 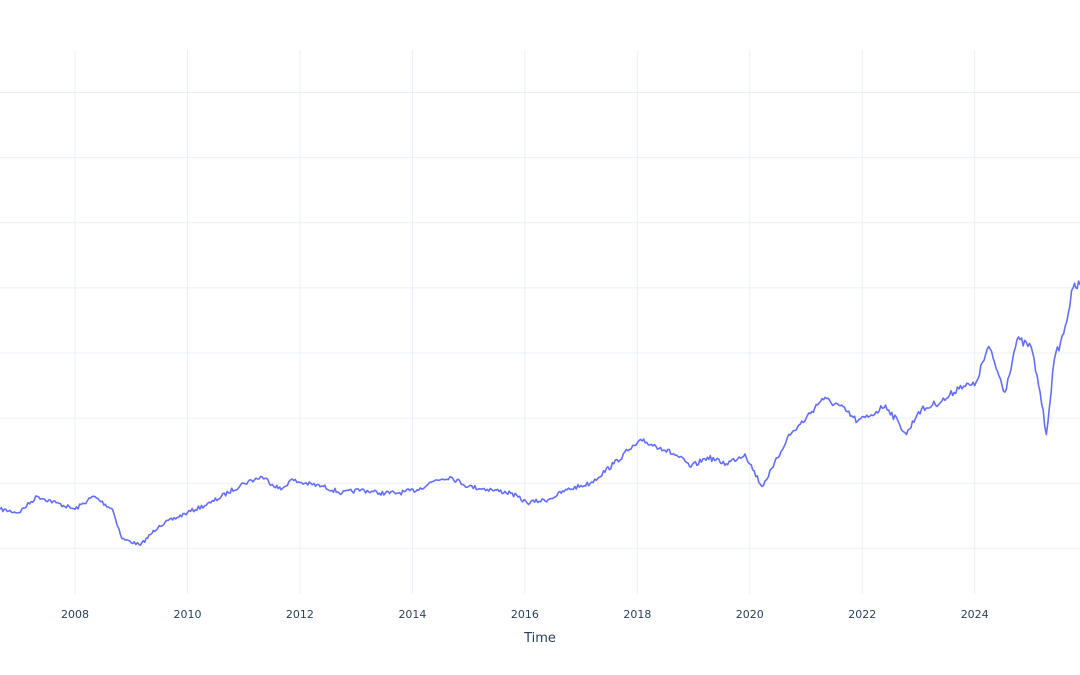 I want to click on x-axis-title: Time, so click(x=539, y=638).